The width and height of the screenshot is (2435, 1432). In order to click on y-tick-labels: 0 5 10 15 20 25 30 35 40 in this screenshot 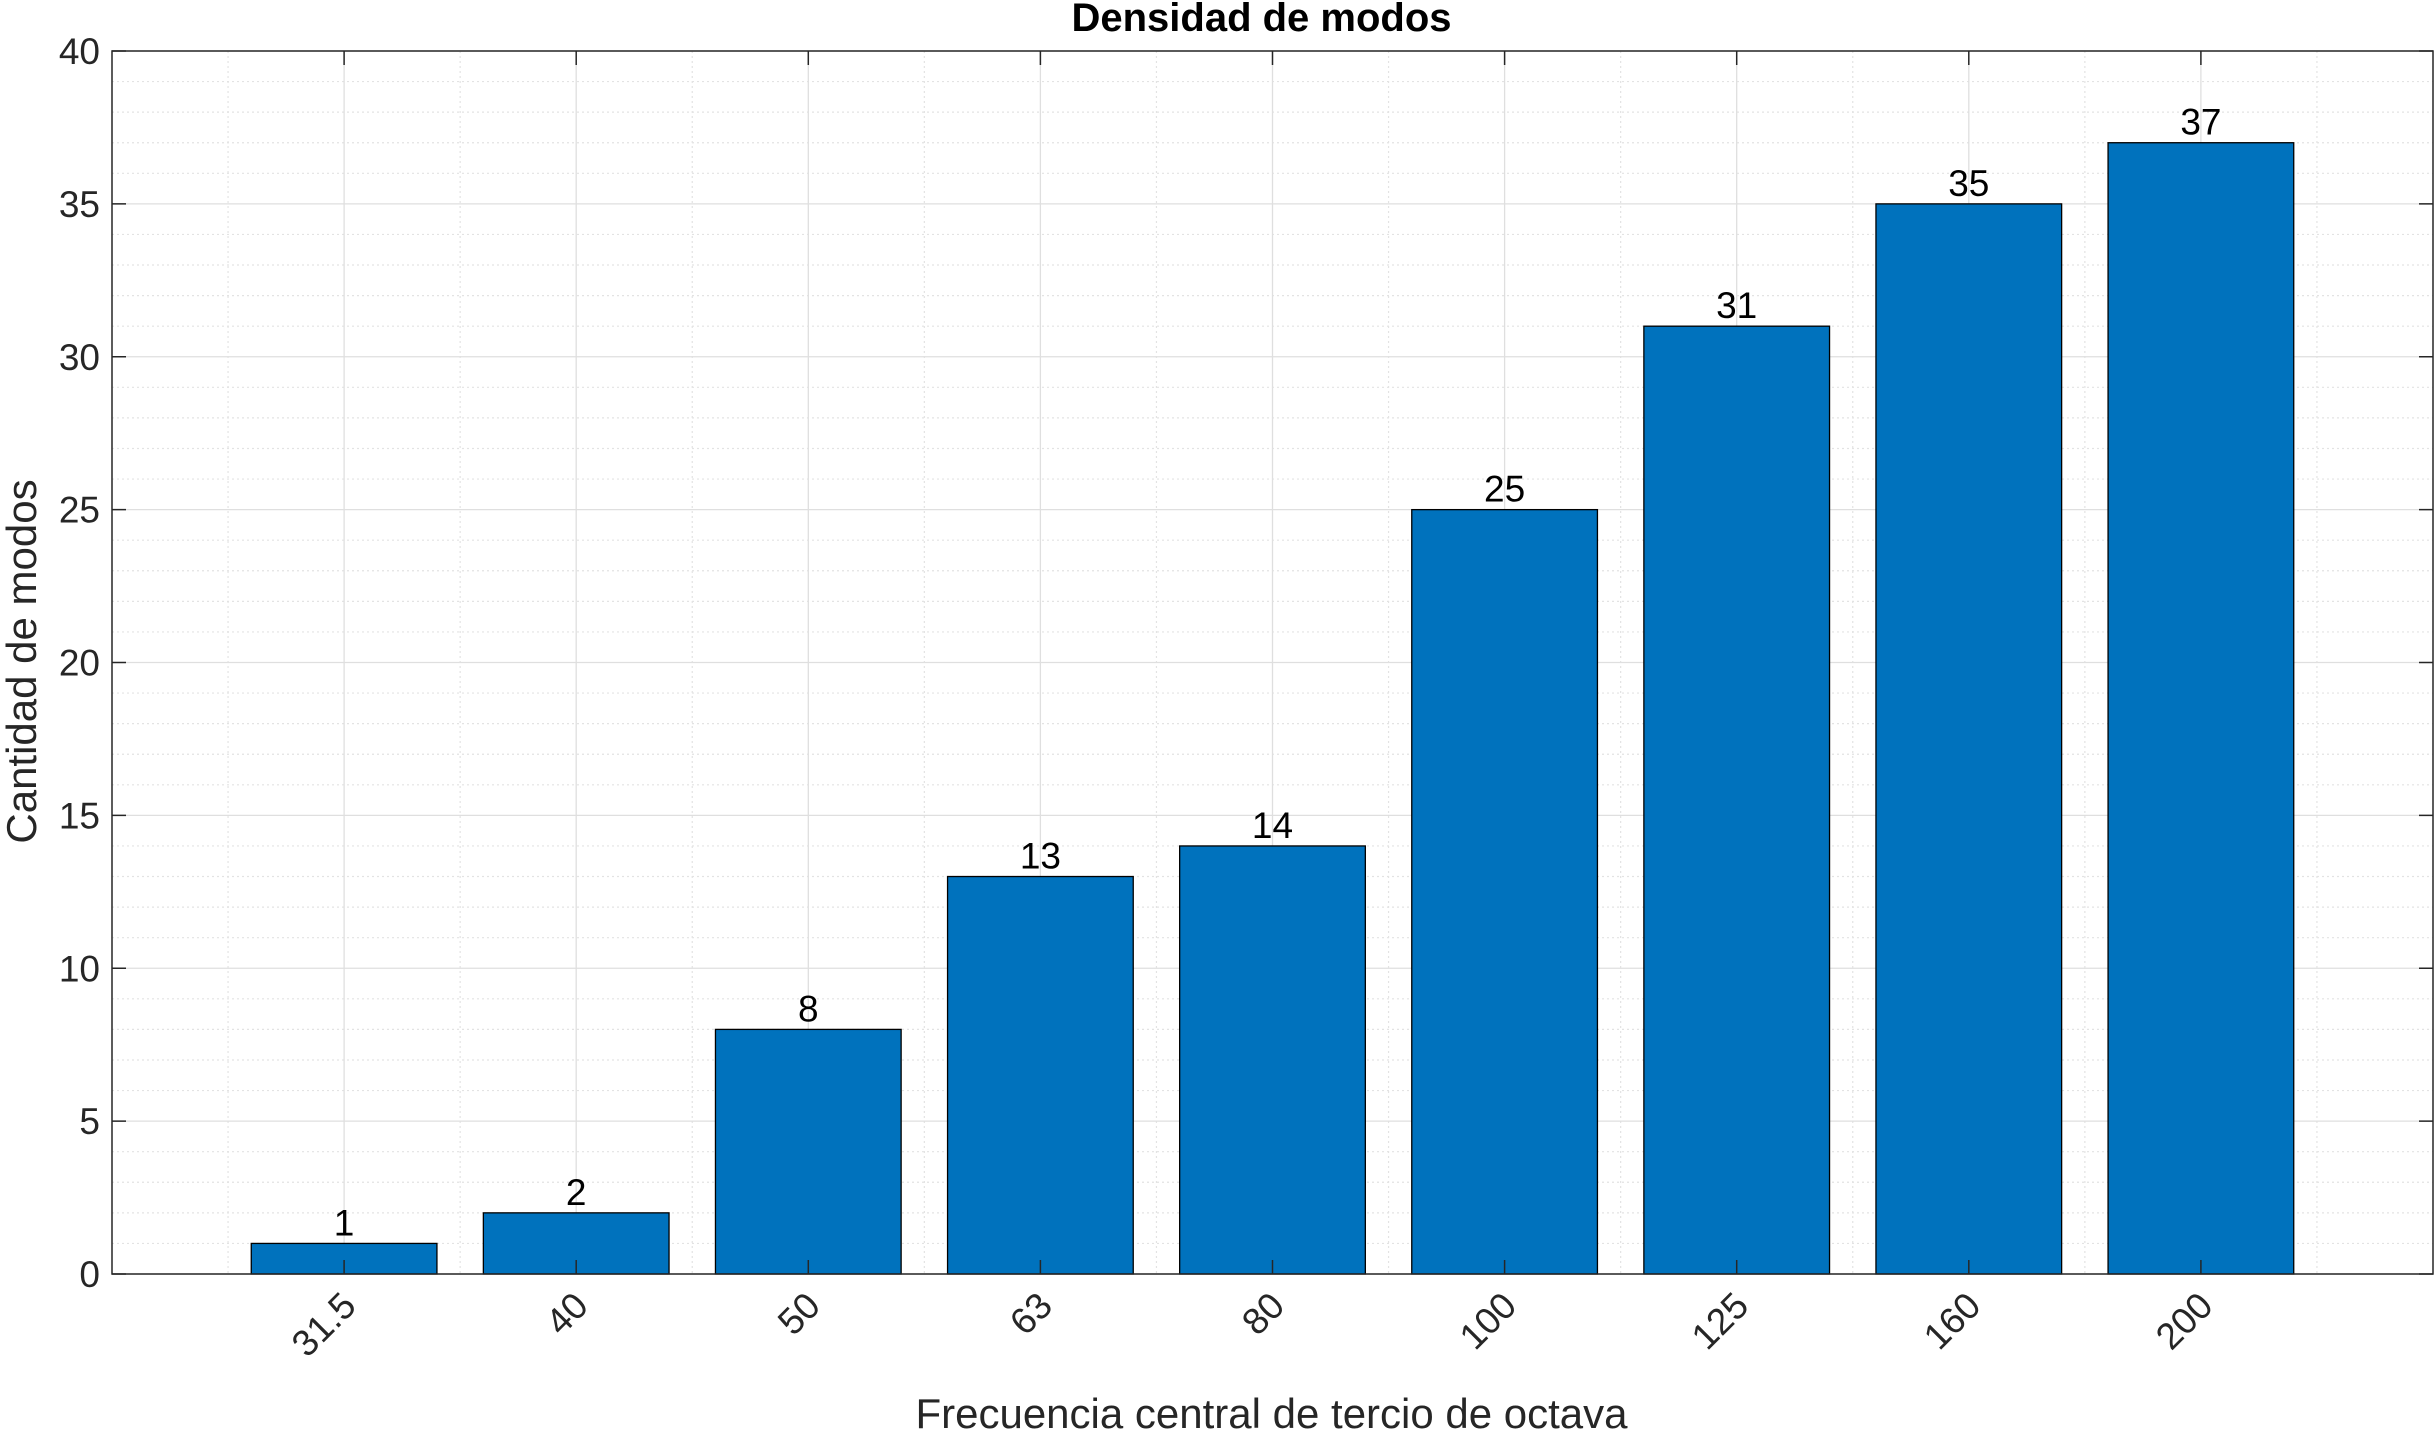, I will do `click(79, 663)`.